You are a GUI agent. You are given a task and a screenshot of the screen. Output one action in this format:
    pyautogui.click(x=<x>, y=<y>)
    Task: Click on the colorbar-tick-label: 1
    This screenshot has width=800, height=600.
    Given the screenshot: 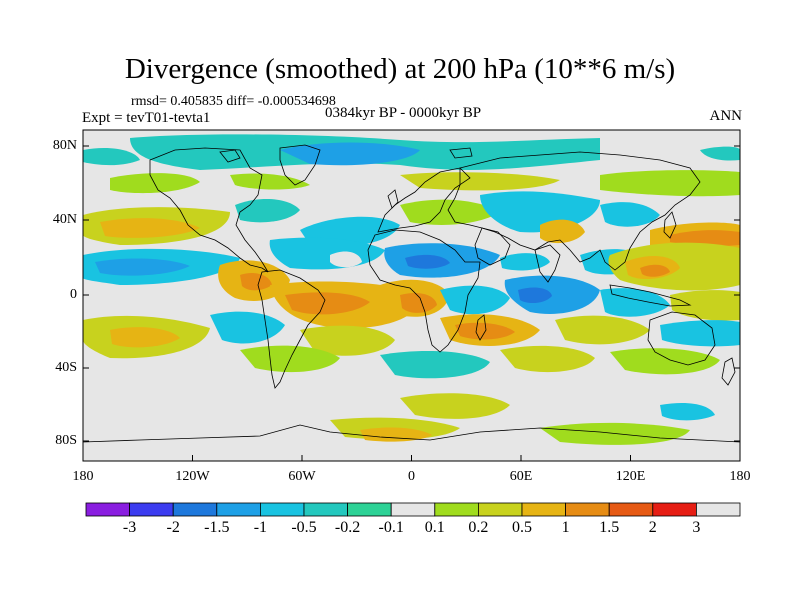 What is the action you would take?
    pyautogui.click(x=565, y=527)
    